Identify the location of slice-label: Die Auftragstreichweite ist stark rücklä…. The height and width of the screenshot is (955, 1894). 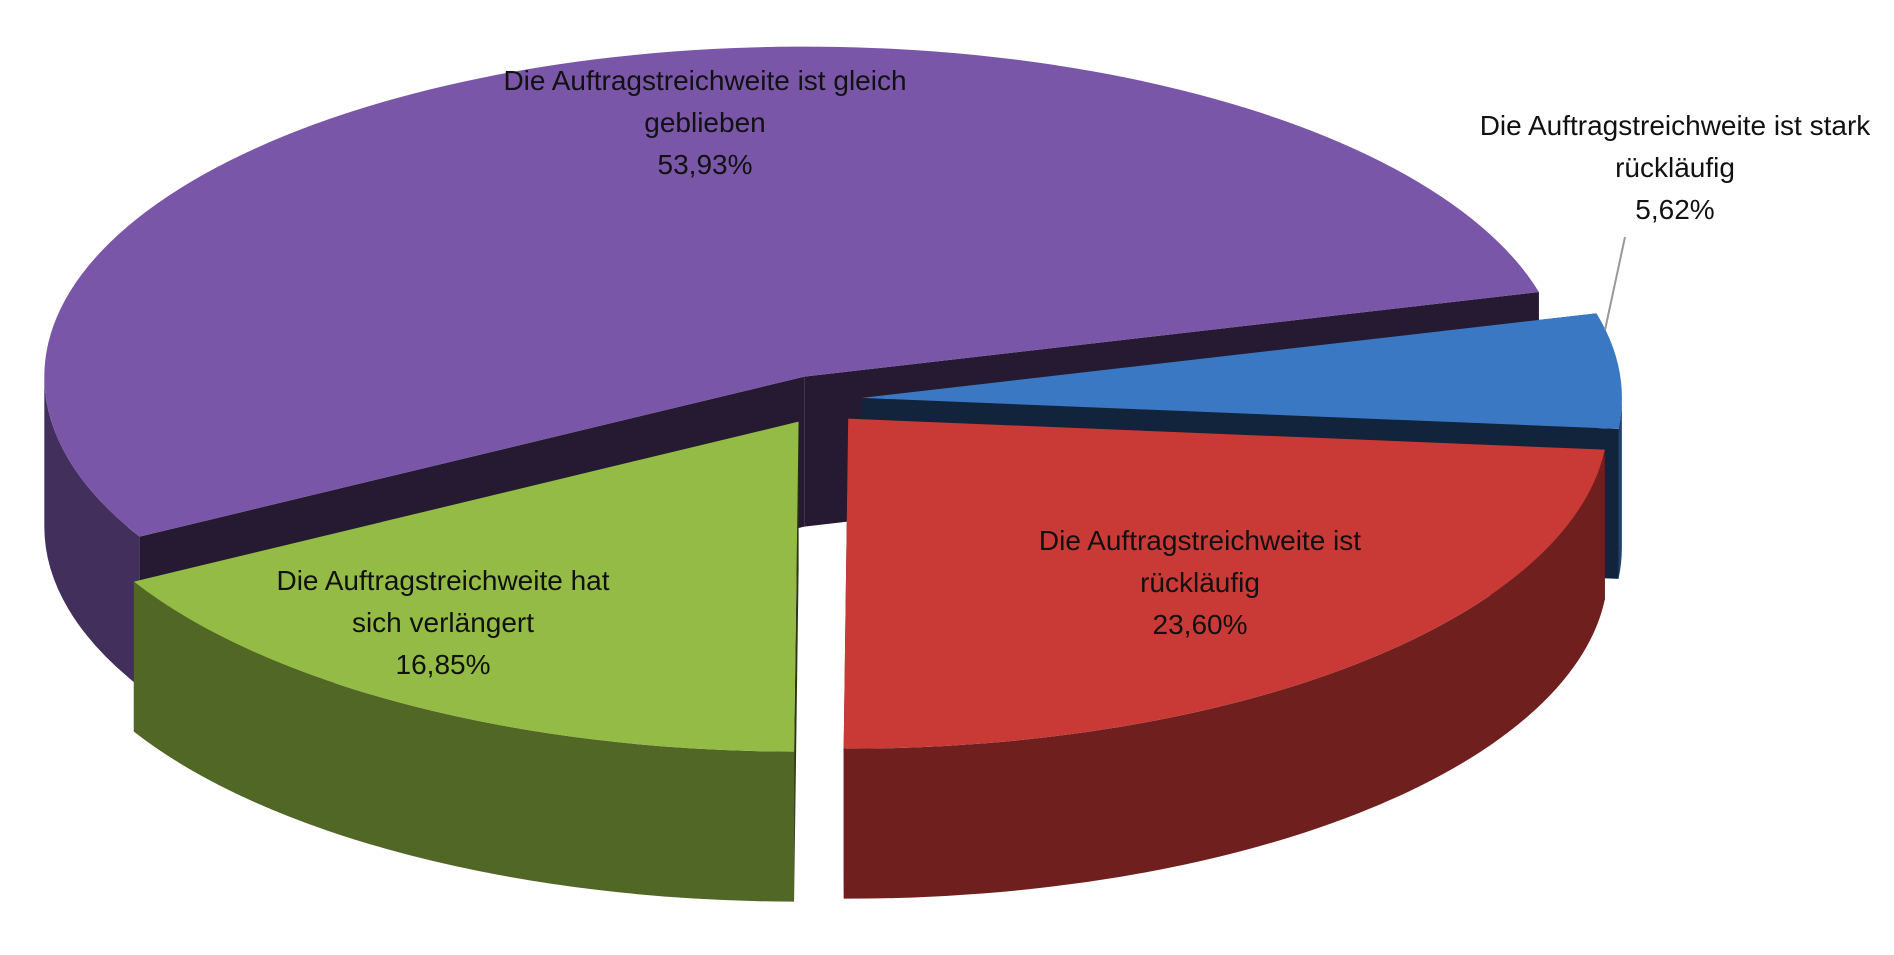
(1675, 168).